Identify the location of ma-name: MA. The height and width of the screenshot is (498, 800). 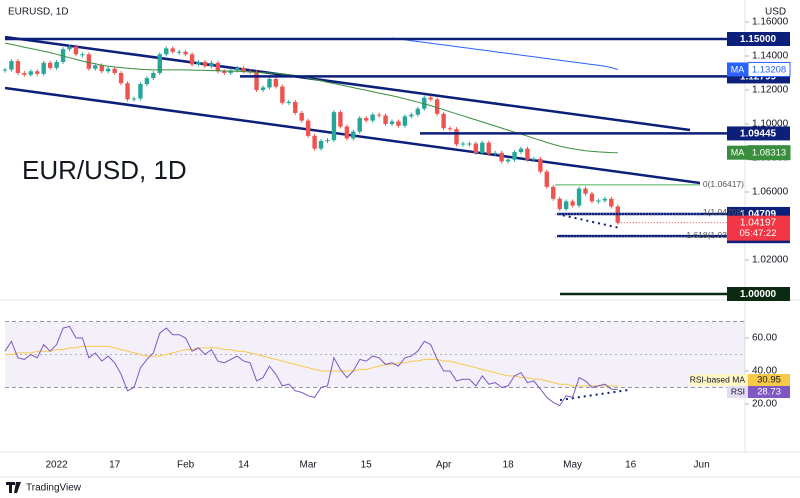
(738, 69).